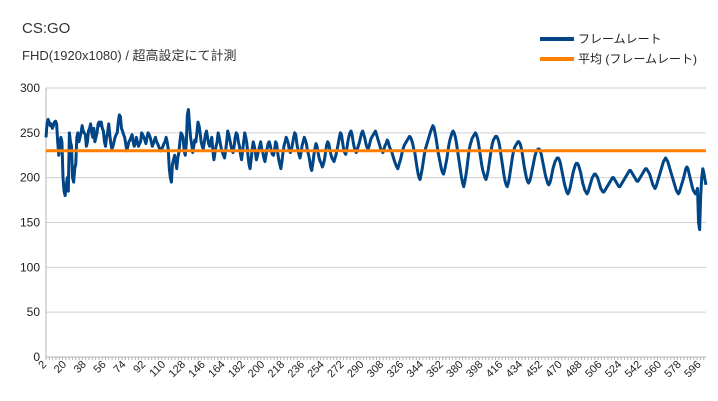  I want to click on x-tick-label: 92, so click(139, 367).